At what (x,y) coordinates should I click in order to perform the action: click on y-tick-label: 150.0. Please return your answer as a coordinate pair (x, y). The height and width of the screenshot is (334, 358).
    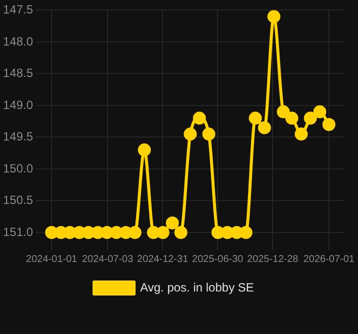
    Looking at the image, I should click on (18, 168).